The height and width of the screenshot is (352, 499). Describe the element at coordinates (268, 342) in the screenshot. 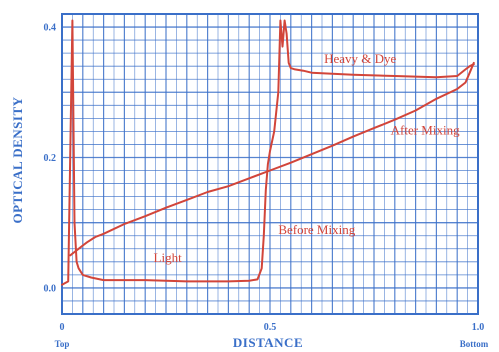

I see `x-axis-title: DISTANCE` at that location.